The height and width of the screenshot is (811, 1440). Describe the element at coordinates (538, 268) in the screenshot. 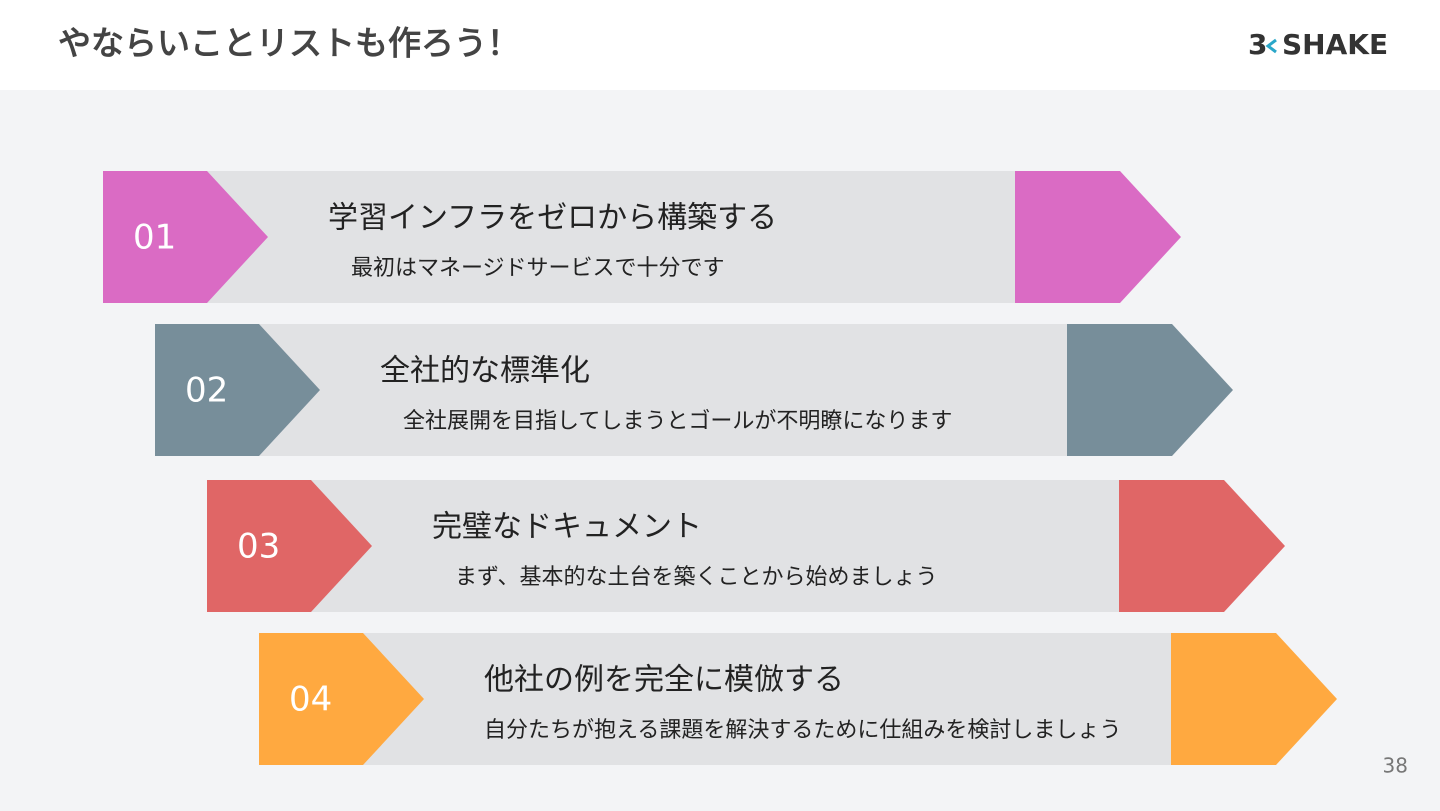

I see `item-subtitle: 最初はマネージドサービスで十分です` at that location.